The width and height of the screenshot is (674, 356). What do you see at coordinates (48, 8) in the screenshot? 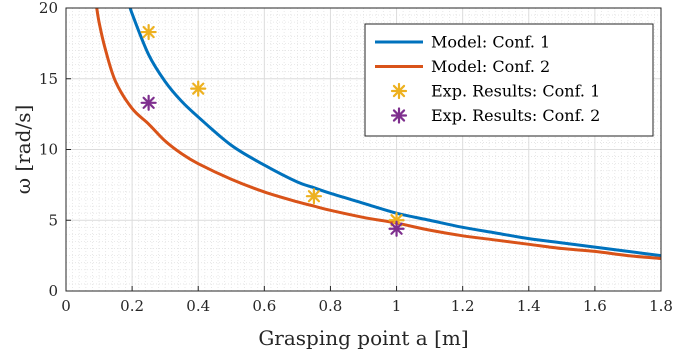
I see `y-tick-label: 20` at bounding box center [48, 8].